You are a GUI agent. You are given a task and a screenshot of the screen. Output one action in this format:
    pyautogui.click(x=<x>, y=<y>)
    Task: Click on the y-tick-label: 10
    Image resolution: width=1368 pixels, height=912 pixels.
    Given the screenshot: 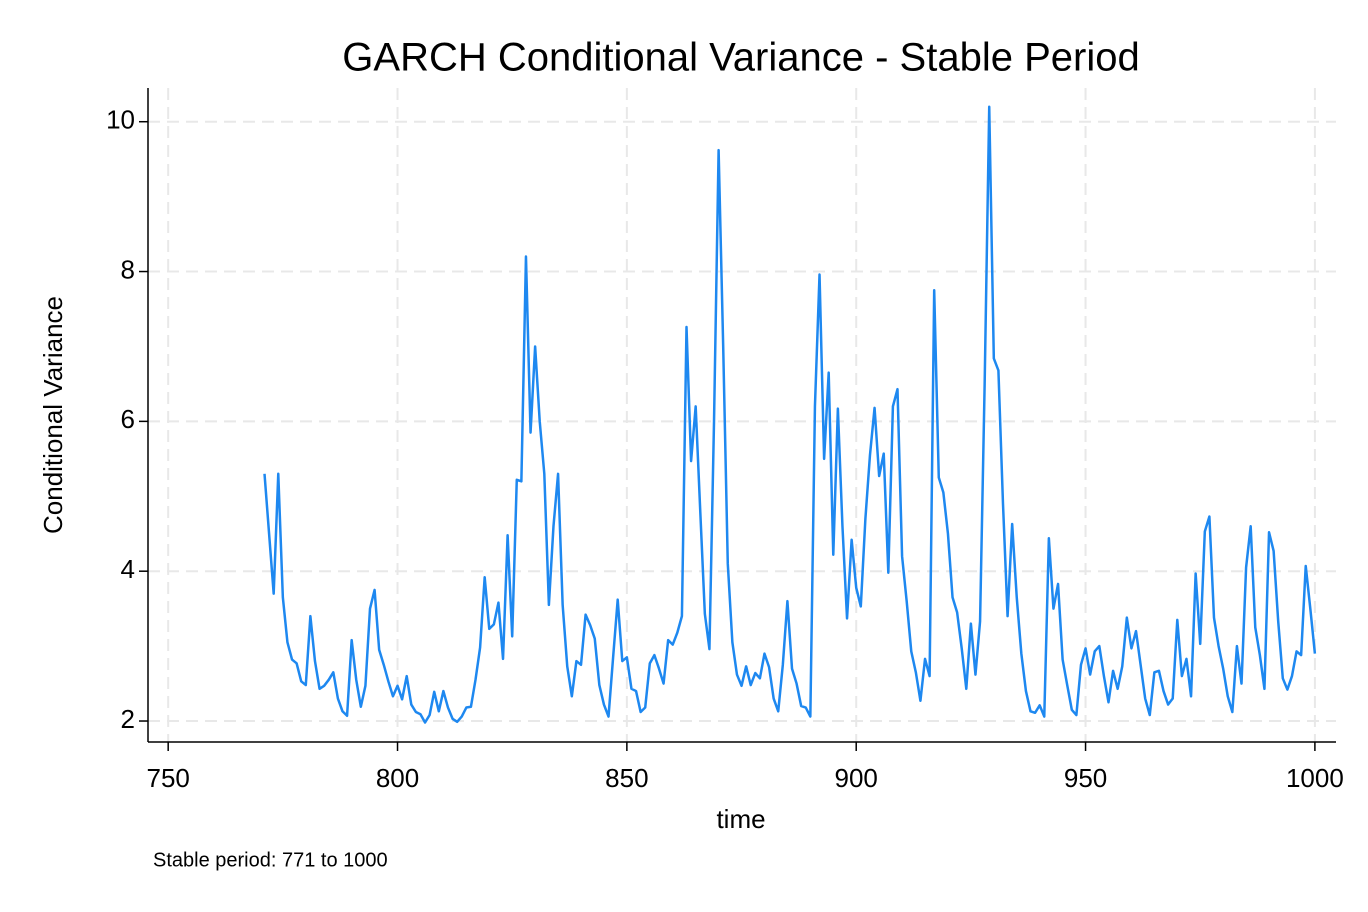 What is the action you would take?
    pyautogui.click(x=120, y=120)
    